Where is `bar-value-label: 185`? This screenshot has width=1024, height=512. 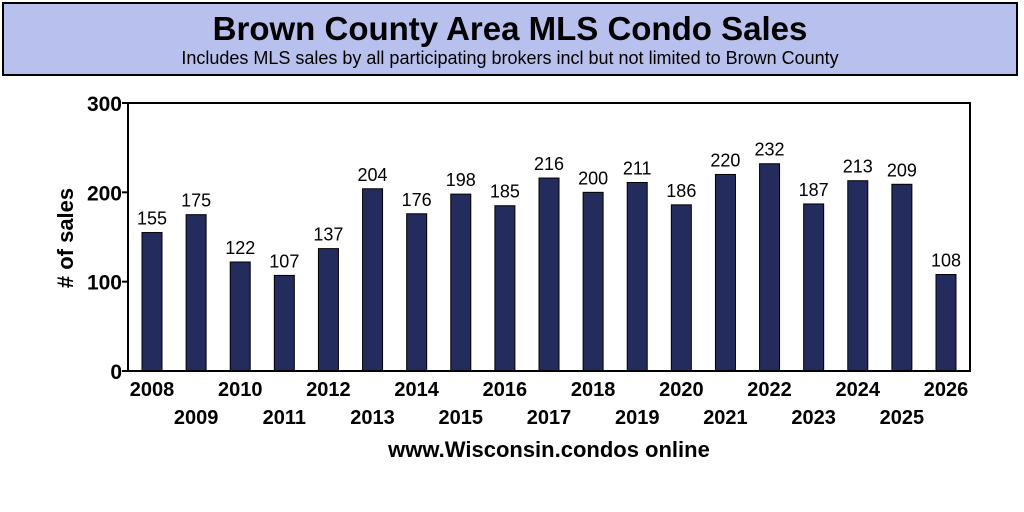
bar-value-label: 185 is located at coordinates (505, 192).